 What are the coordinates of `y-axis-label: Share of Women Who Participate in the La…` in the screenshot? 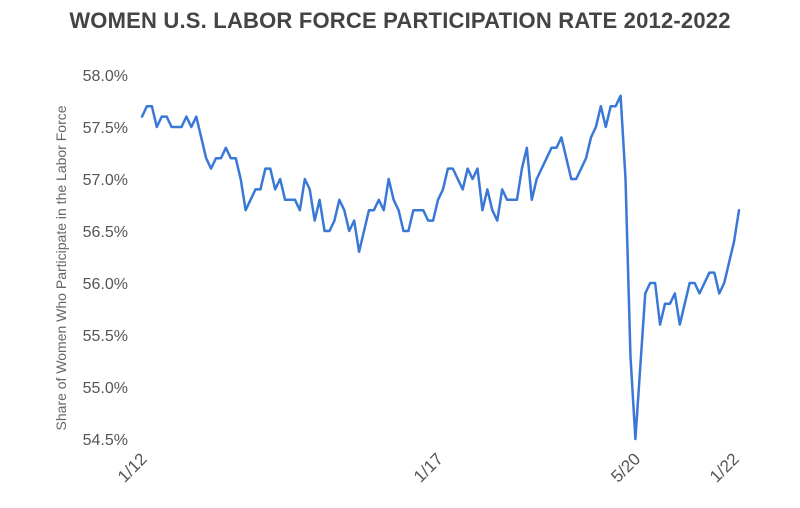 It's located at (61, 267).